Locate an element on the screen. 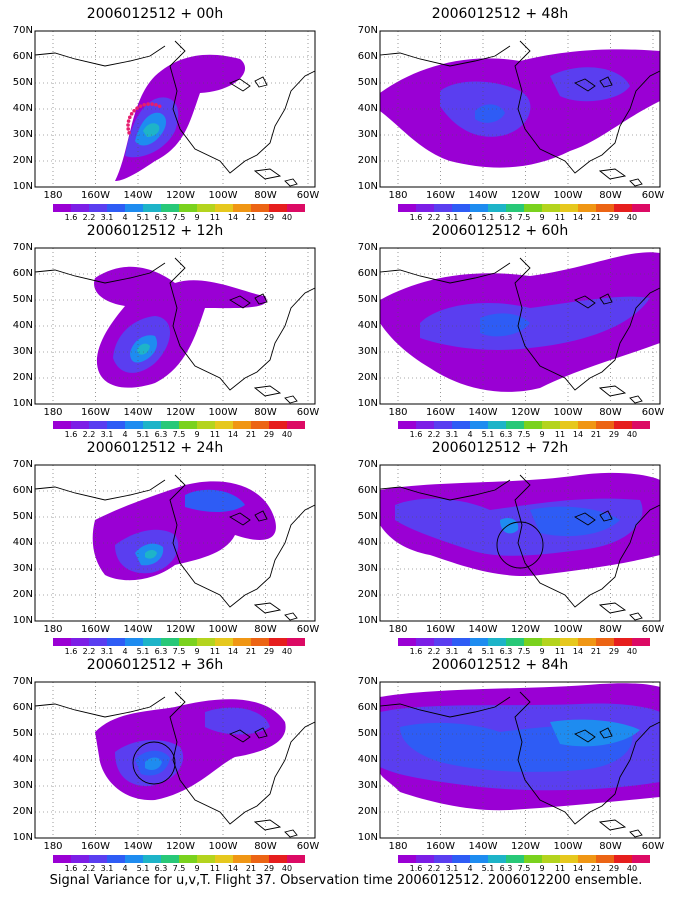 The height and width of the screenshot is (900, 692). colorbar-label: 21 is located at coordinates (251, 217).